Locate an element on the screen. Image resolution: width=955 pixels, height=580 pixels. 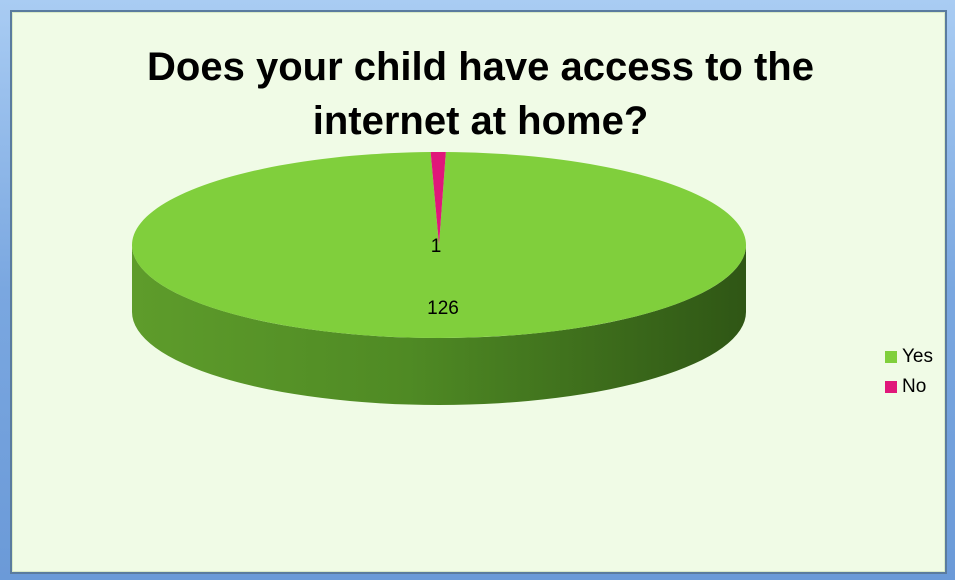
data-label-yes: 126 is located at coordinates (443, 308).